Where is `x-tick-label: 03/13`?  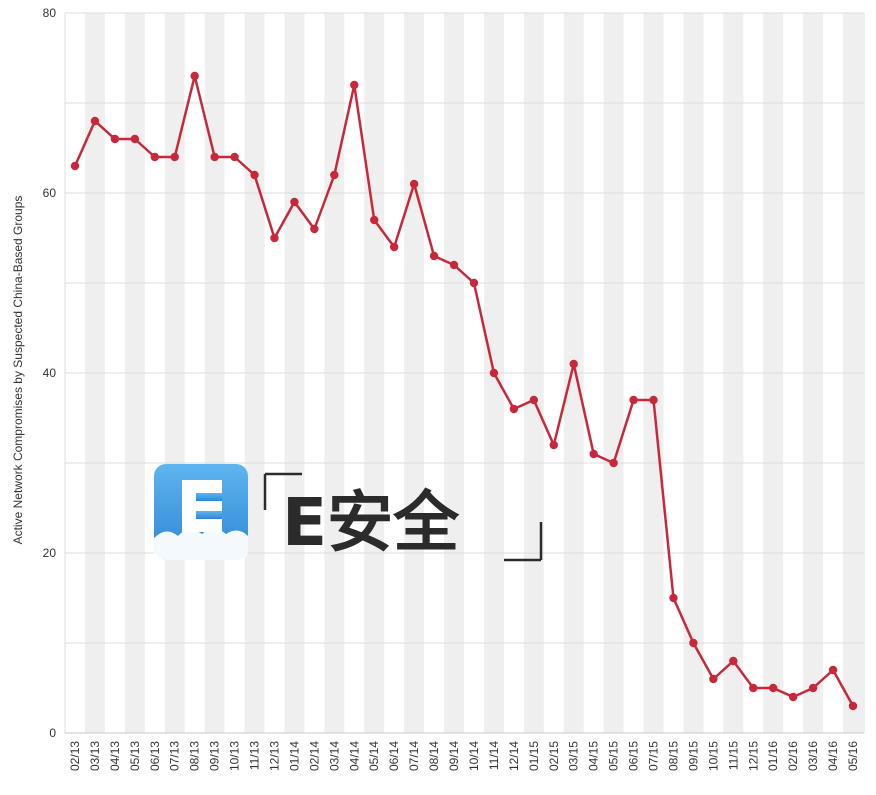 x-tick-label: 03/13 is located at coordinates (95, 756).